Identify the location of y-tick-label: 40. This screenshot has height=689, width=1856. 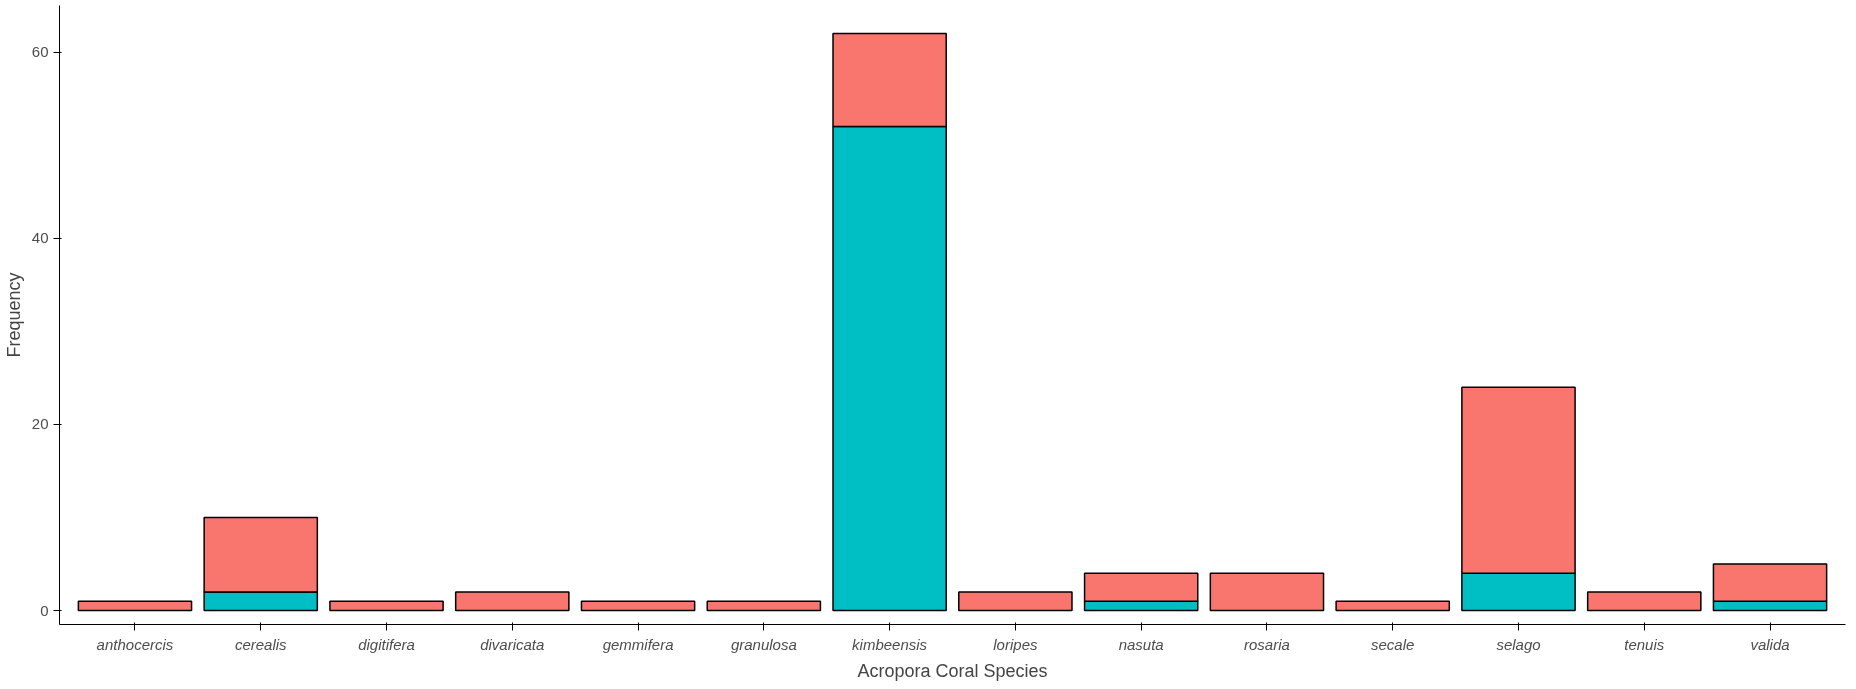
(40, 238).